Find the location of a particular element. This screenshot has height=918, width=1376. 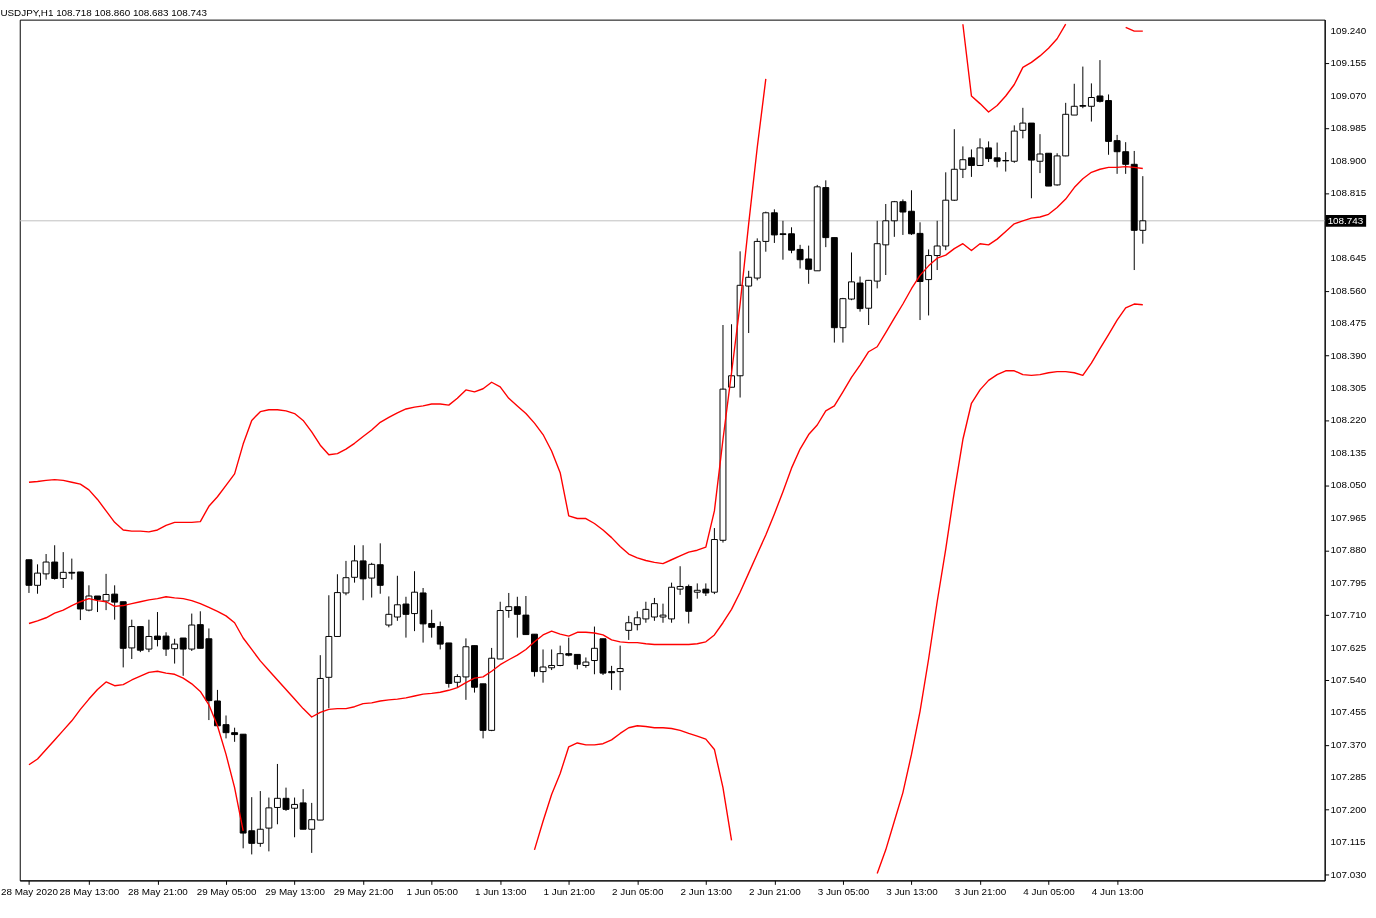

x-tick-label: 28 May 21:00 is located at coordinates (158, 891).